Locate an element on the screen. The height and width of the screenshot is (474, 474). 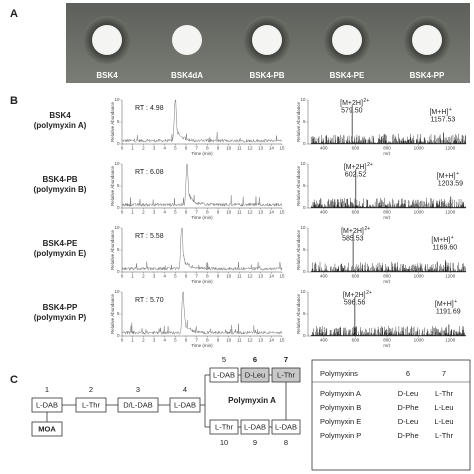
rt-value: 6.08 is located at coordinates (157, 172).